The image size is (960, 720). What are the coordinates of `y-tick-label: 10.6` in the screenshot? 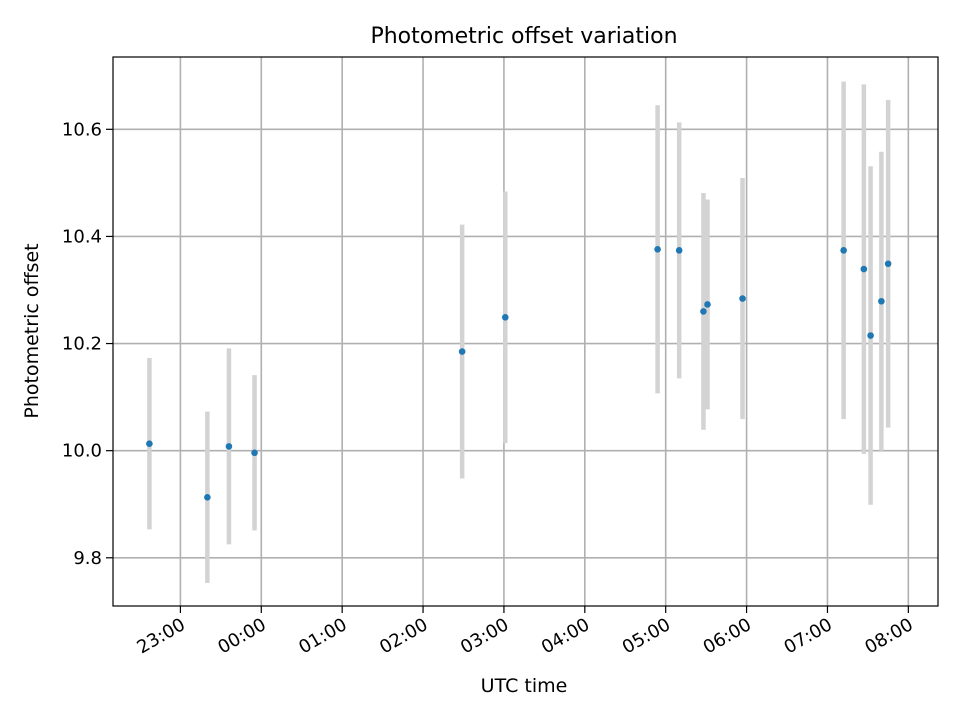 It's located at (82, 129).